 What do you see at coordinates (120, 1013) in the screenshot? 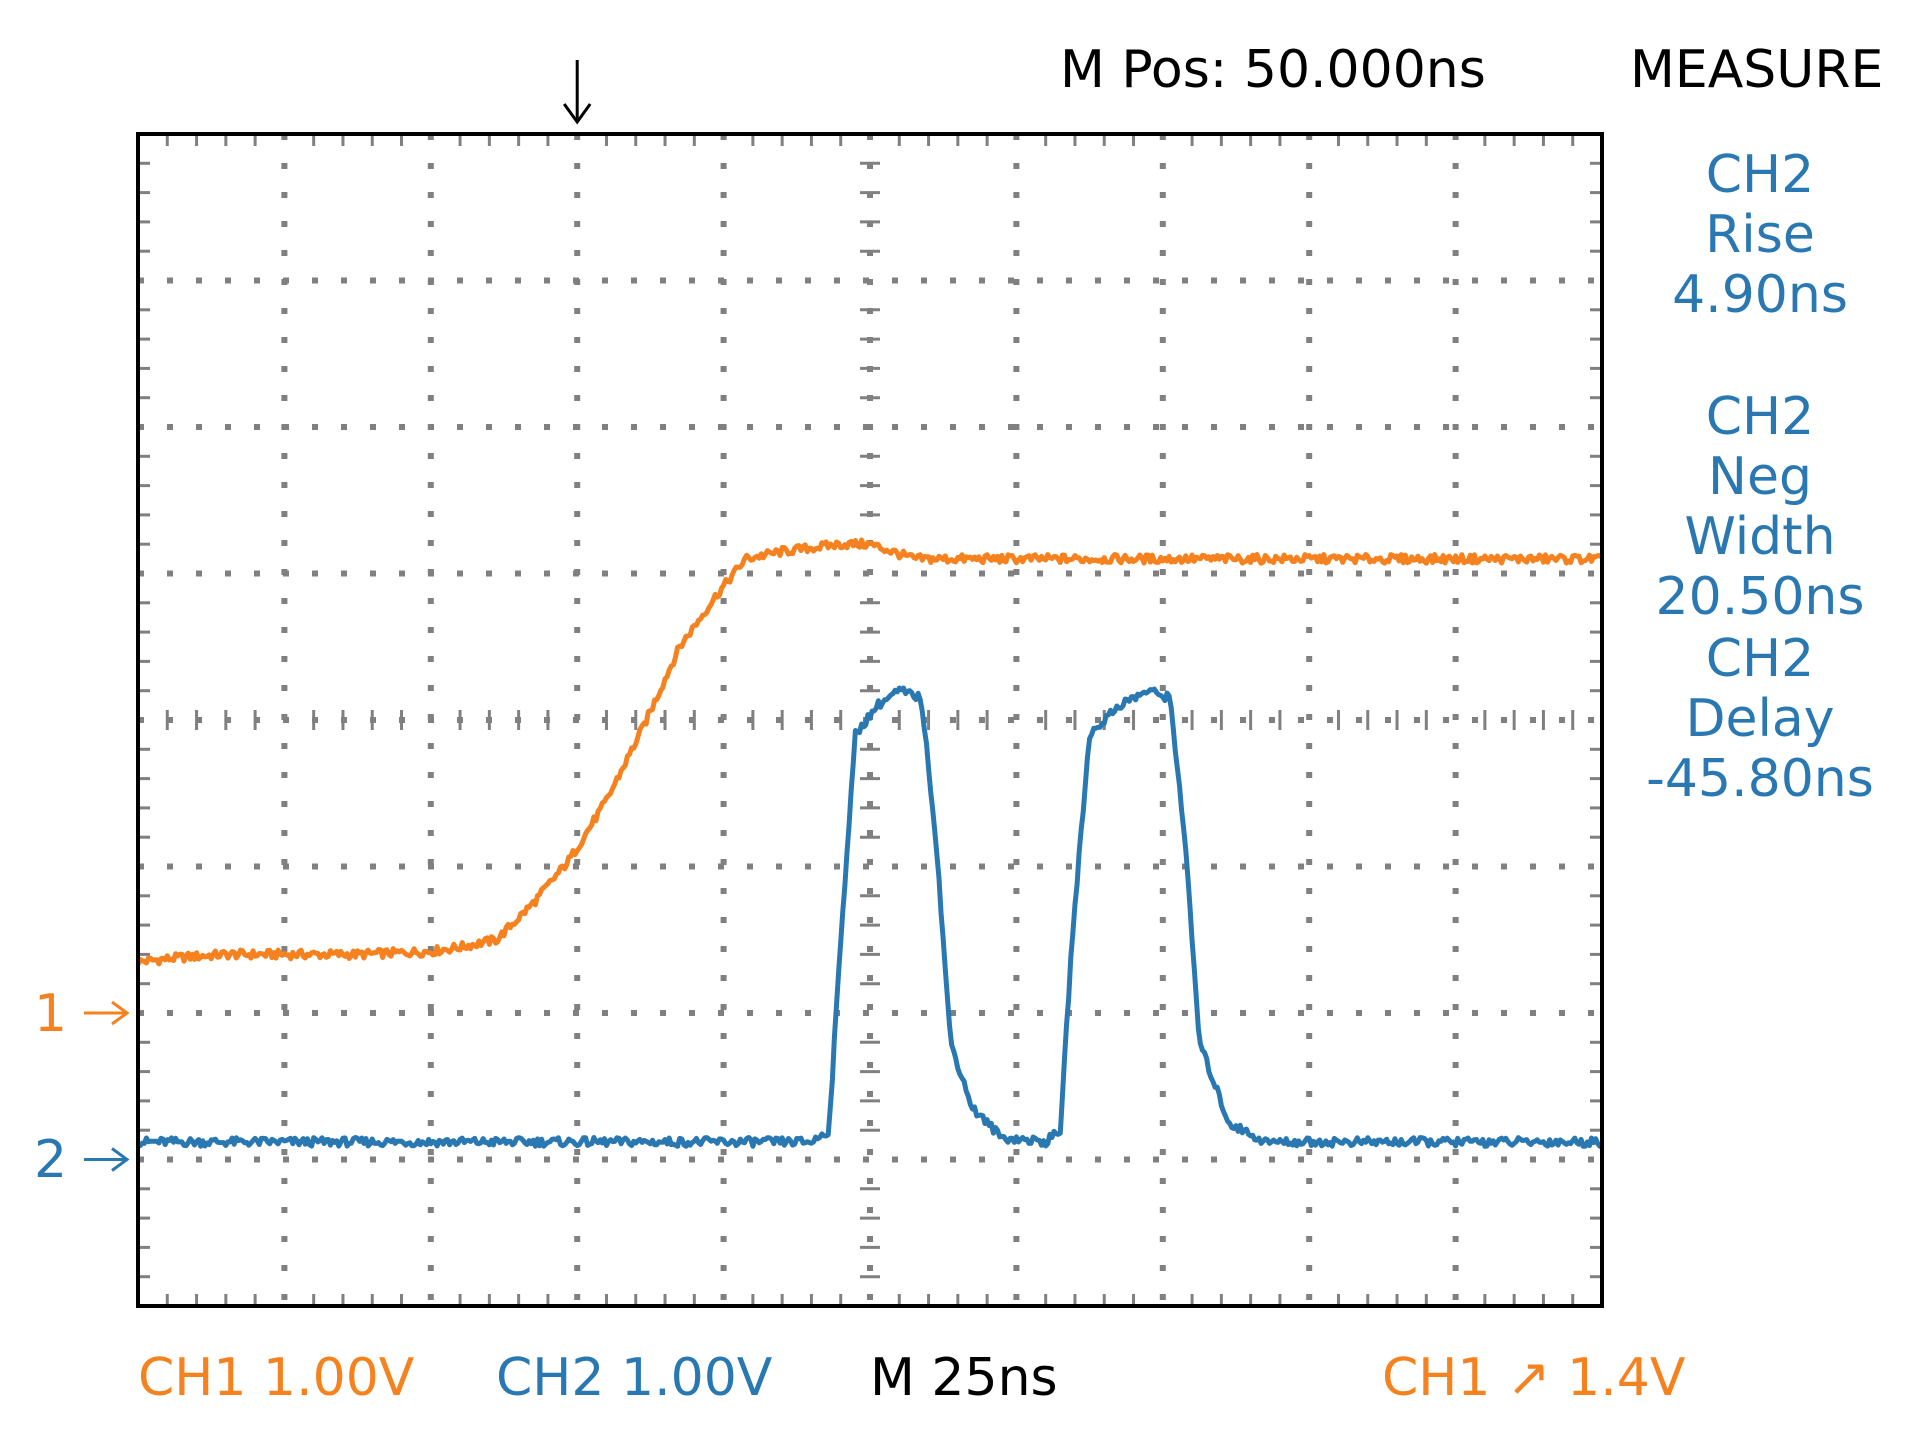
I see `ch1-ground-arrow-head` at bounding box center [120, 1013].